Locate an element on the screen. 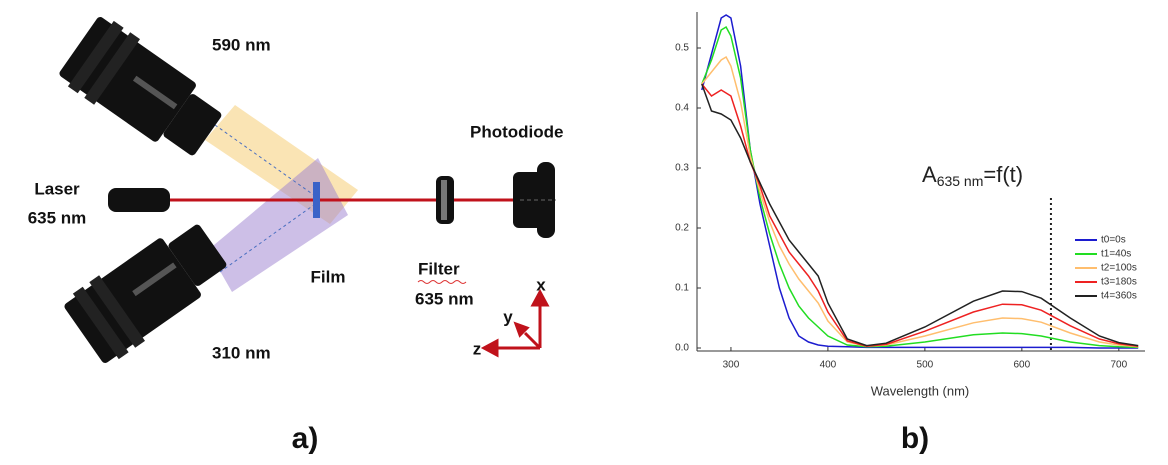  legend-label: t1=40s is located at coordinates (1116, 254).